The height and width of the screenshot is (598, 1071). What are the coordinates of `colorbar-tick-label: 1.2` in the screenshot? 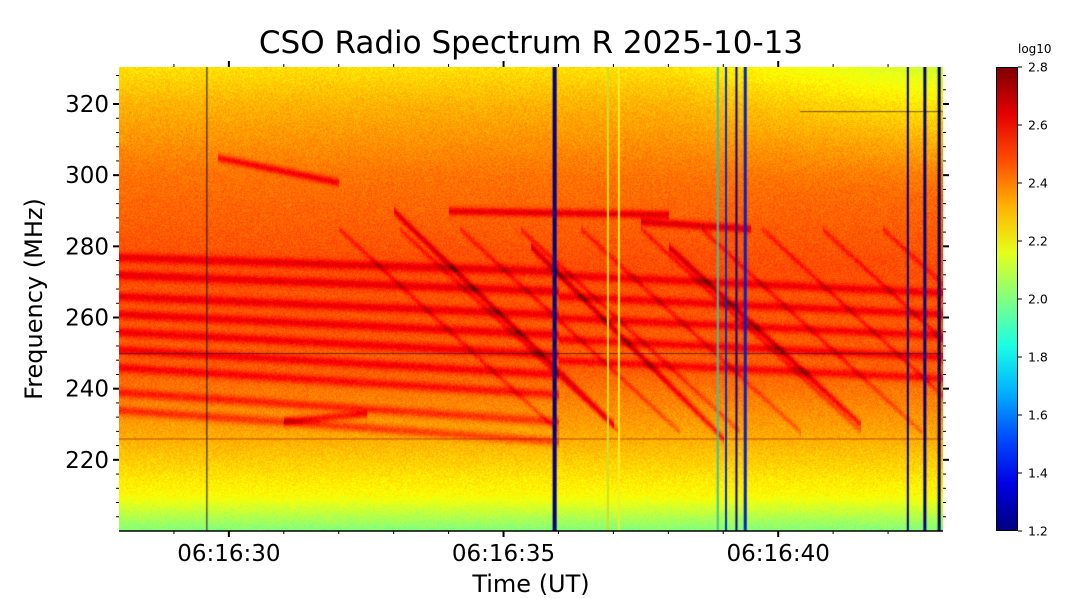 It's located at (1038, 531).